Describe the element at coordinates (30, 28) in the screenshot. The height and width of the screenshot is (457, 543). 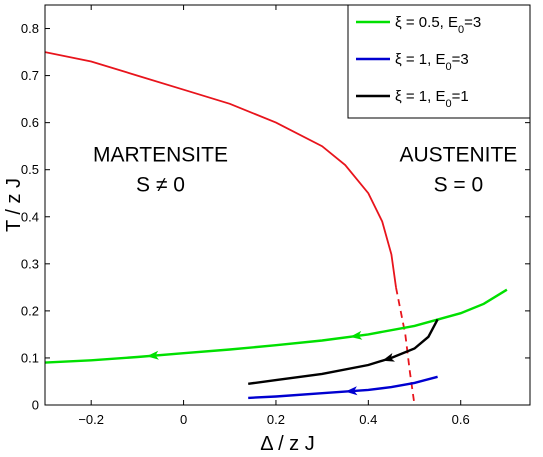
I see `y-tick-label: 0.8` at that location.